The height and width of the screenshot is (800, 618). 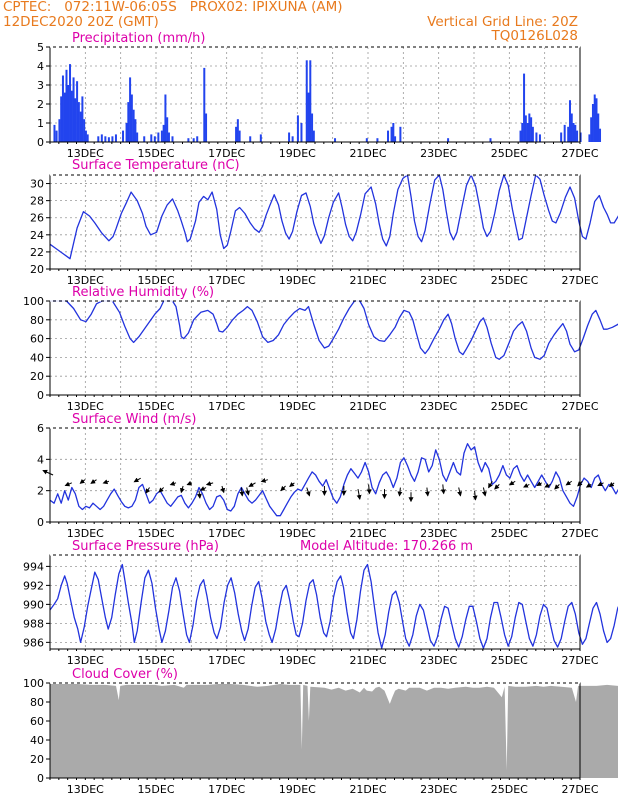 What do you see at coordinates (155, 153) in the screenshot?
I see `precip-xtick-label: 15DEC` at bounding box center [155, 153].